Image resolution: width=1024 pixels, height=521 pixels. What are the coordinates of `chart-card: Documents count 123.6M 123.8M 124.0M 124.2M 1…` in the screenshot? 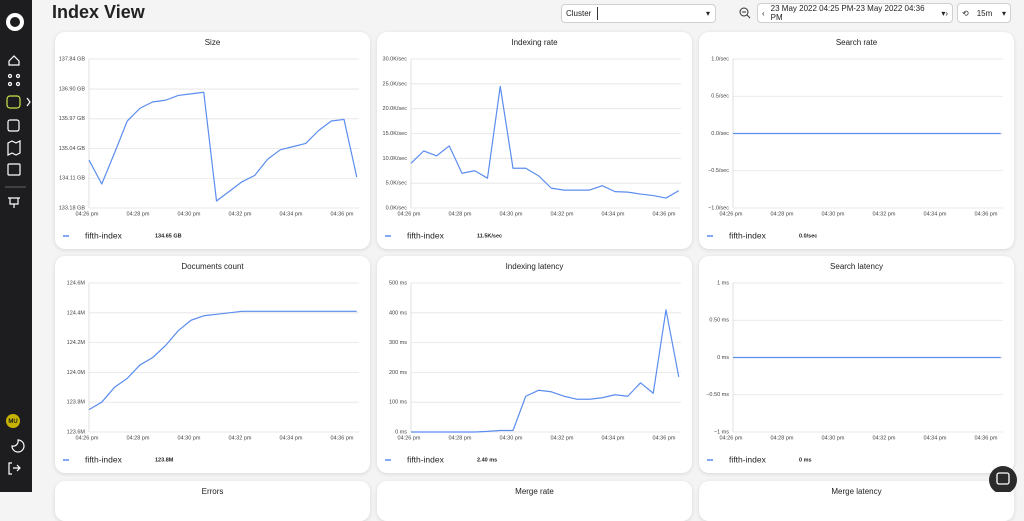 It's located at (212, 364).